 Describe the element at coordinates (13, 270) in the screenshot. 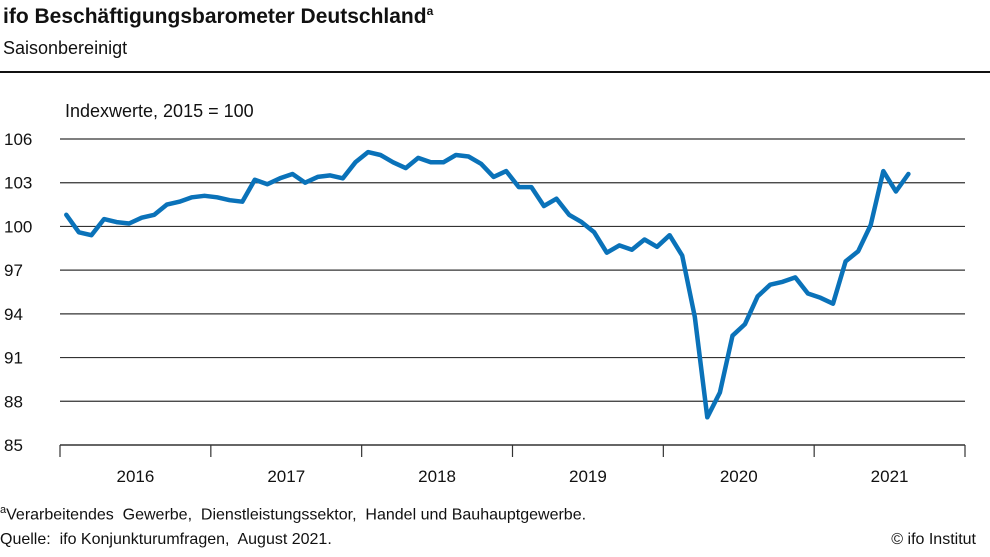

I see `y-tick-label: 97` at that location.